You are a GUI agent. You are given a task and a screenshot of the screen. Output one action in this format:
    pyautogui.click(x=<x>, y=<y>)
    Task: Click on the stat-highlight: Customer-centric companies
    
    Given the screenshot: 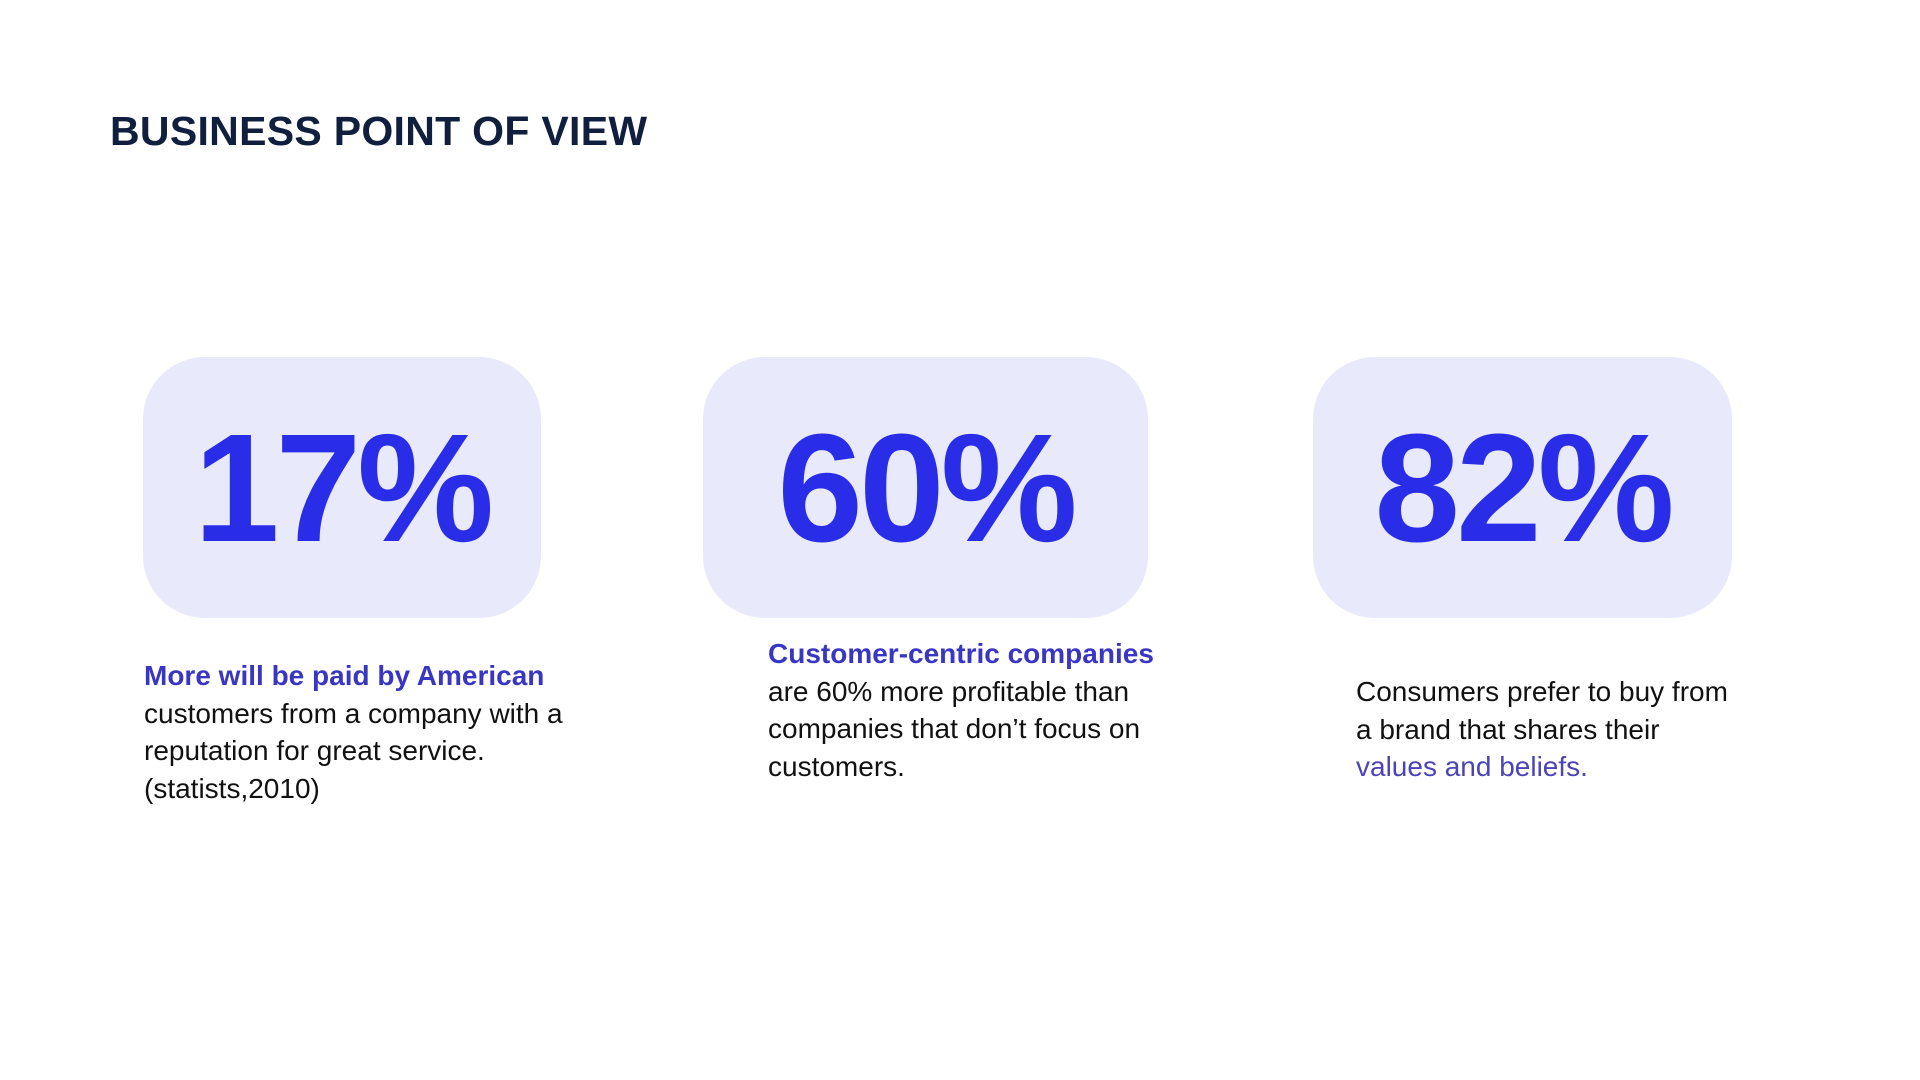 What is the action you would take?
    pyautogui.click(x=961, y=653)
    